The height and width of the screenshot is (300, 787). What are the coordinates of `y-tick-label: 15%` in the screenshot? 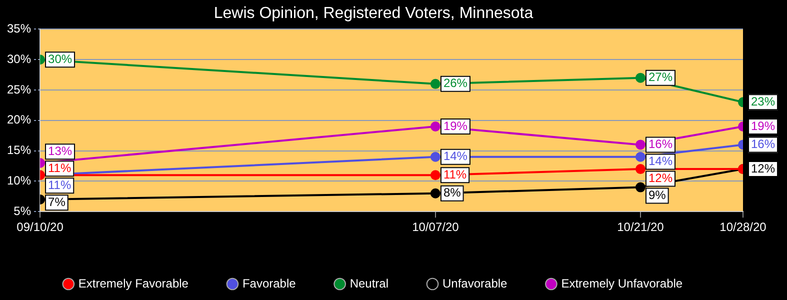 It's located at (19, 150).